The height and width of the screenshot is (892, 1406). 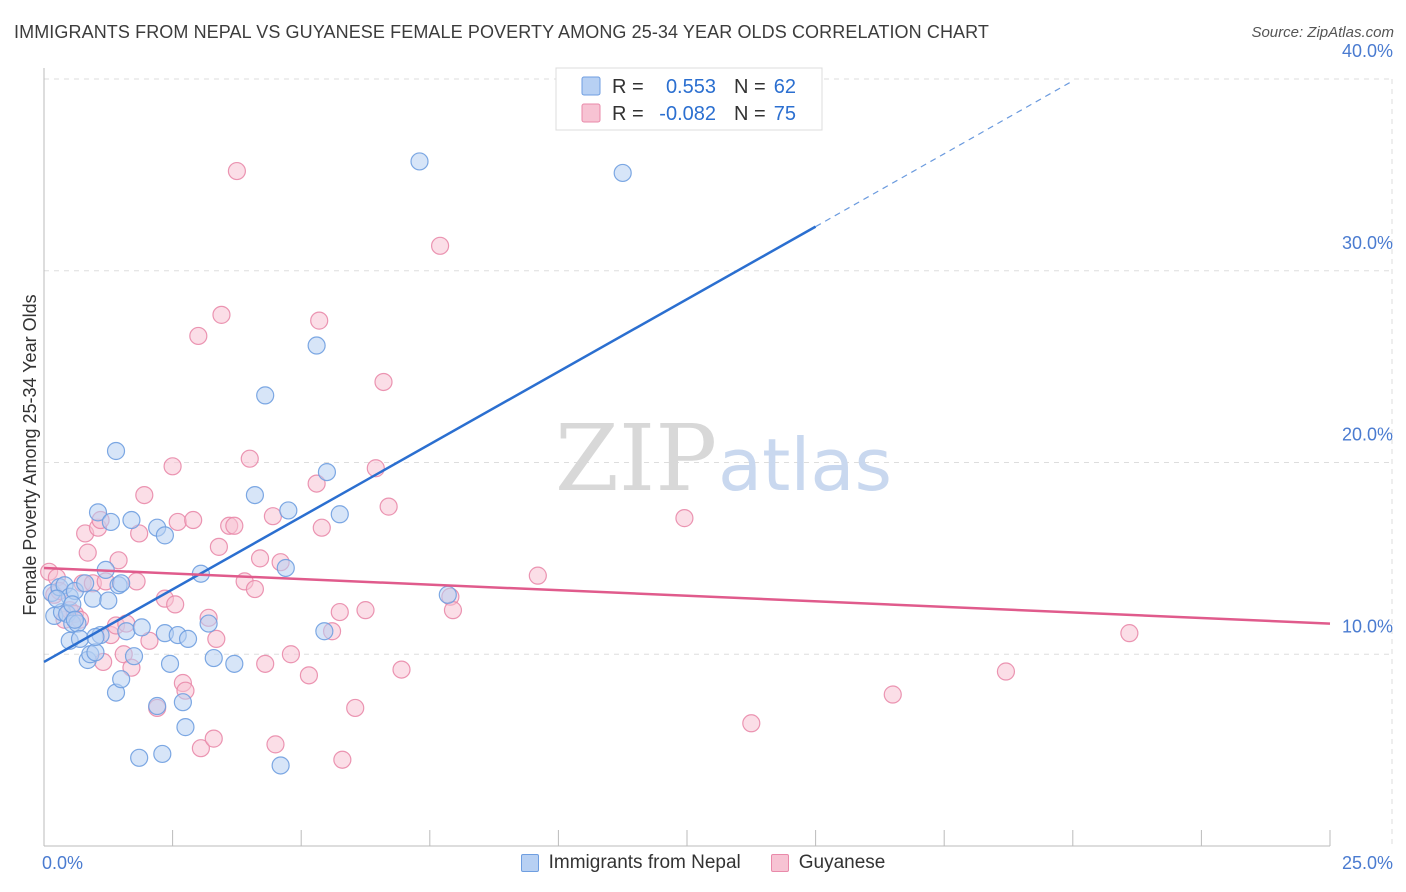 What do you see at coordinates (1367, 863) in the screenshot?
I see `x-tick-label-end: 25.0%` at bounding box center [1367, 863].